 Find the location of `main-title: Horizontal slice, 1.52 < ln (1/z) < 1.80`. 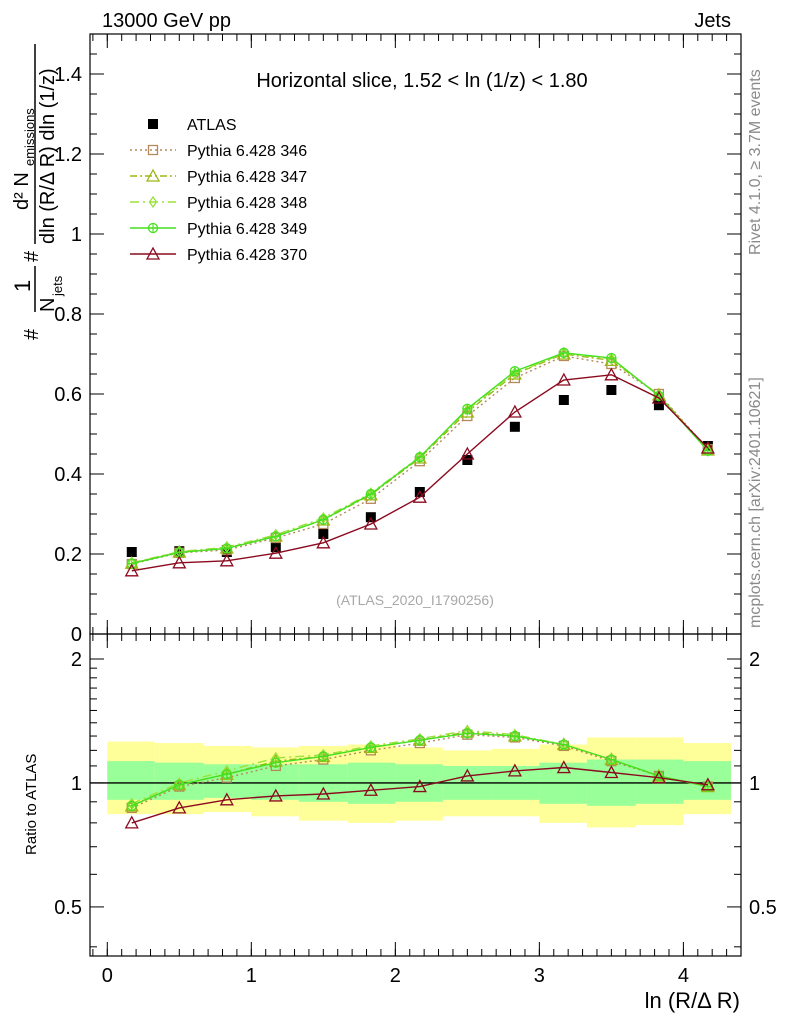

main-title: Horizontal slice, 1.52 < ln (1/z) < 1.80 is located at coordinates (421, 81).